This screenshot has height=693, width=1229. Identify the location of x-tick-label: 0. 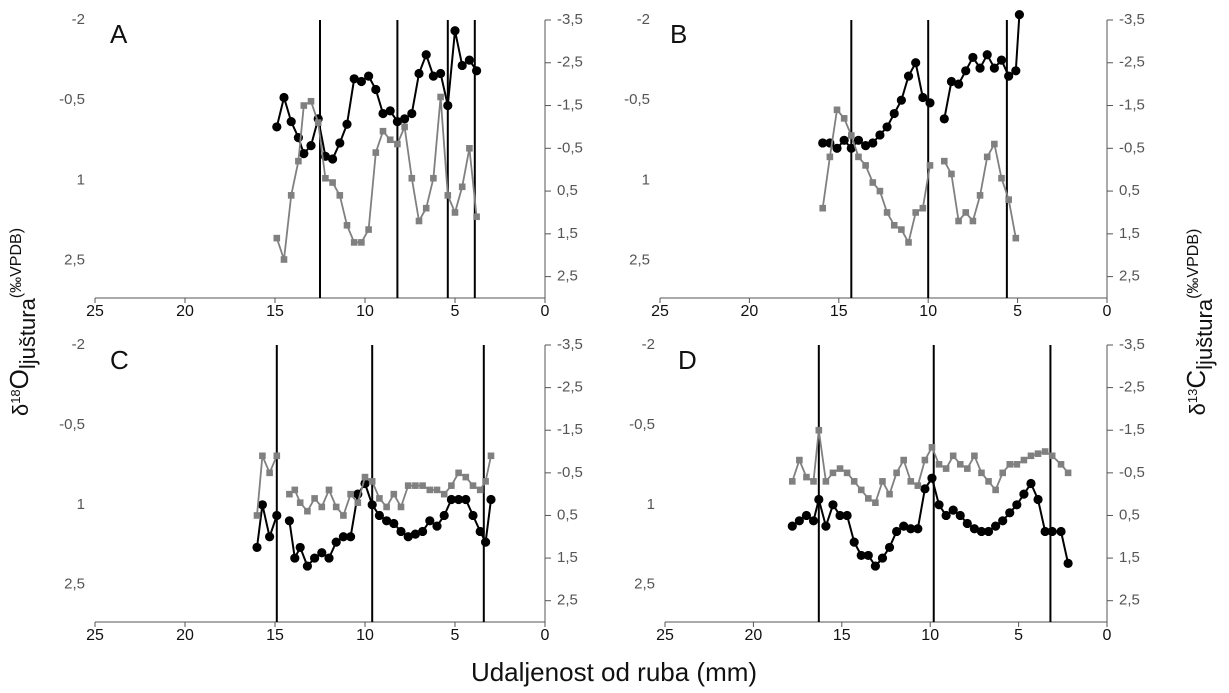
(1107, 635).